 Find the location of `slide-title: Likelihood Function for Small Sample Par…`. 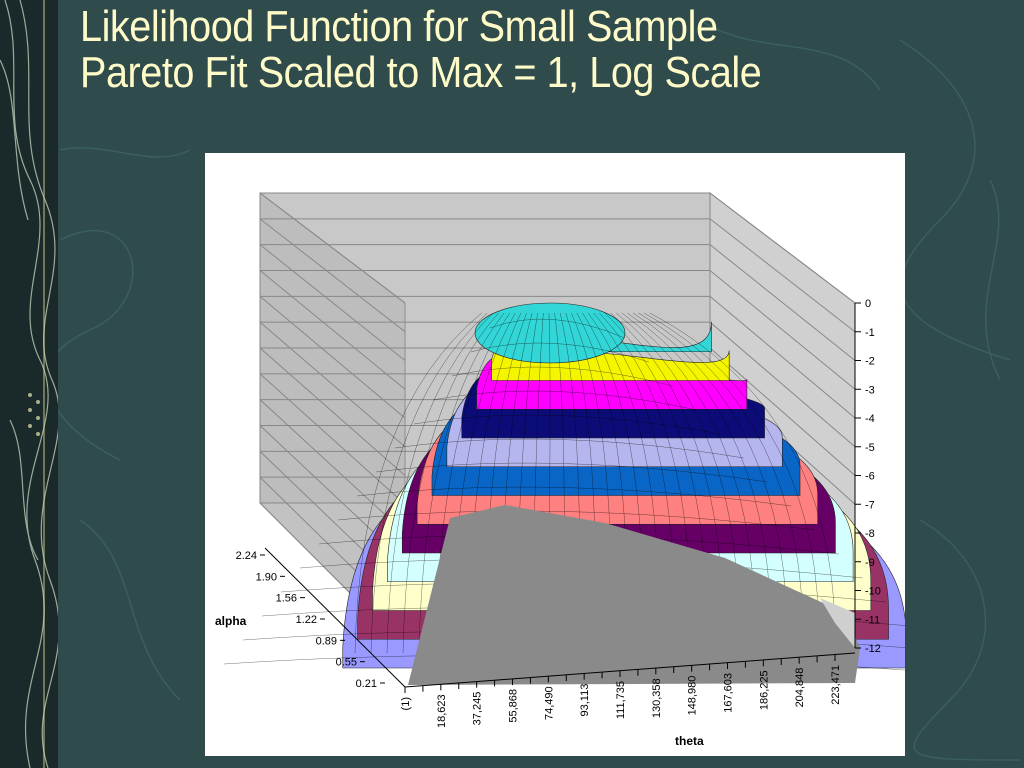

slide-title: Likelihood Function for Small Sample Par… is located at coordinates (421, 49).